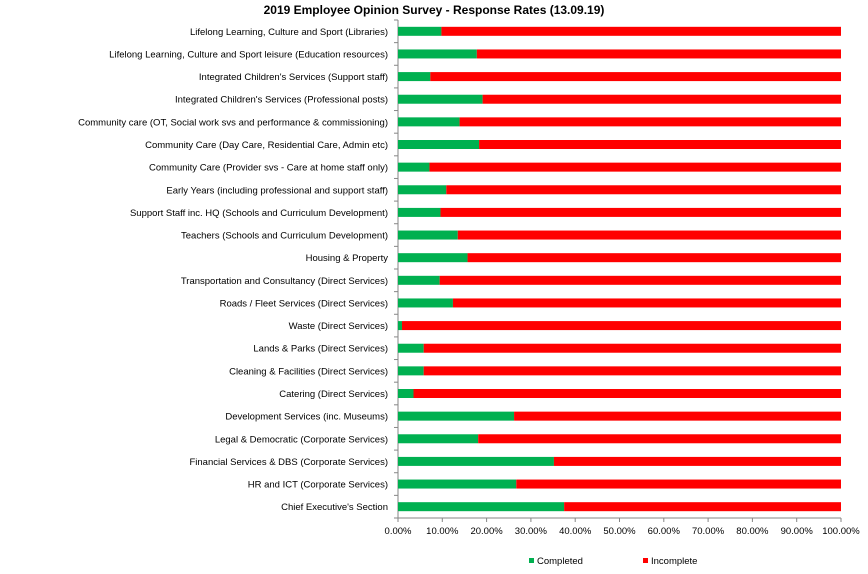 Image resolution: width=868 pixels, height=574 pixels. What do you see at coordinates (320, 349) in the screenshot?
I see `category-label: Lands & Parks (Direct Services)` at bounding box center [320, 349].